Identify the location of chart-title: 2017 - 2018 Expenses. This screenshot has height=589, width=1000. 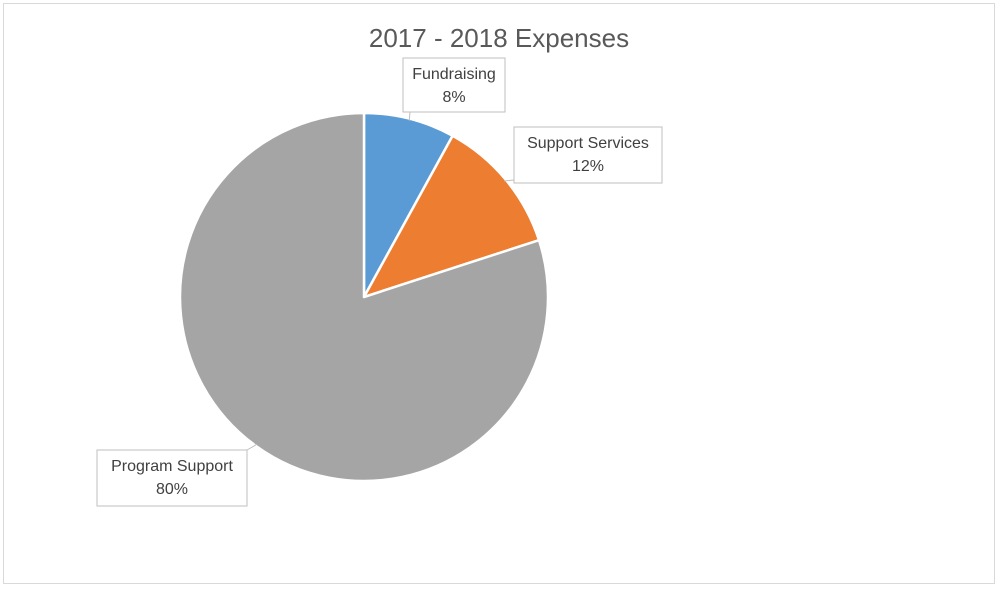
(499, 38).